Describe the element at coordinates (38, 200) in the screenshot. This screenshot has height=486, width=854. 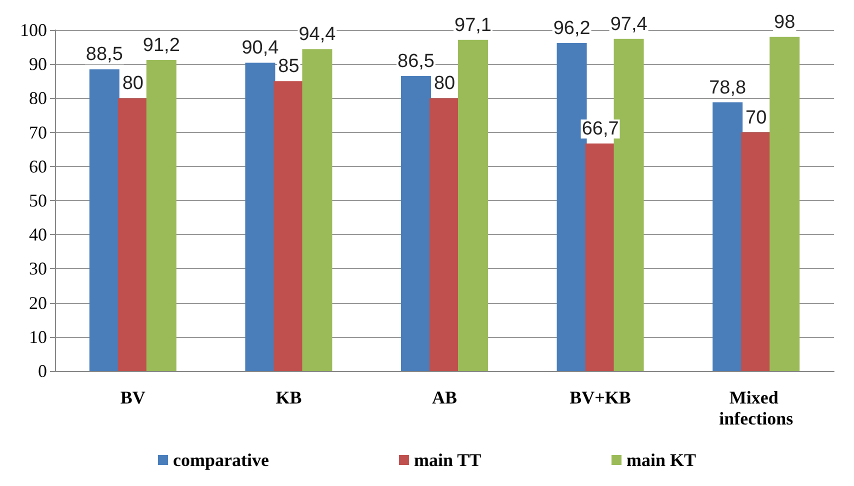
I see `y-tick-label: 50` at that location.